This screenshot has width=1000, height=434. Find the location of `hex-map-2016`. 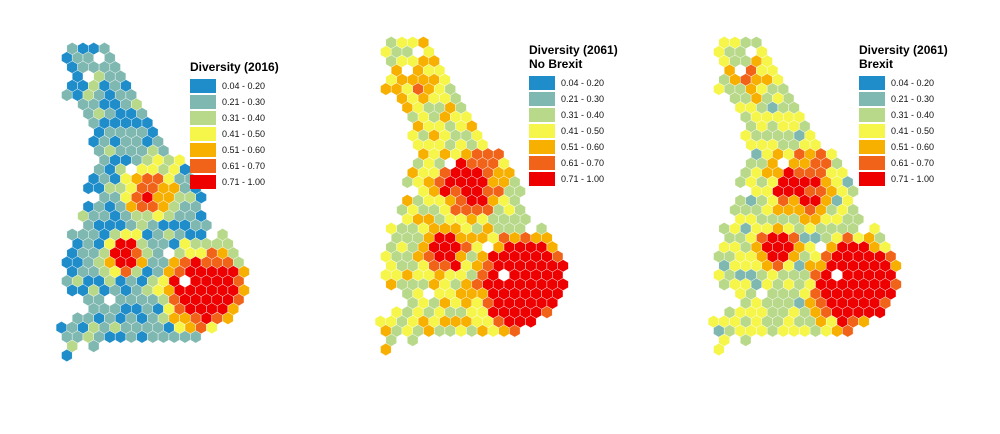

hex-map-2016 is located at coordinates (152, 202).